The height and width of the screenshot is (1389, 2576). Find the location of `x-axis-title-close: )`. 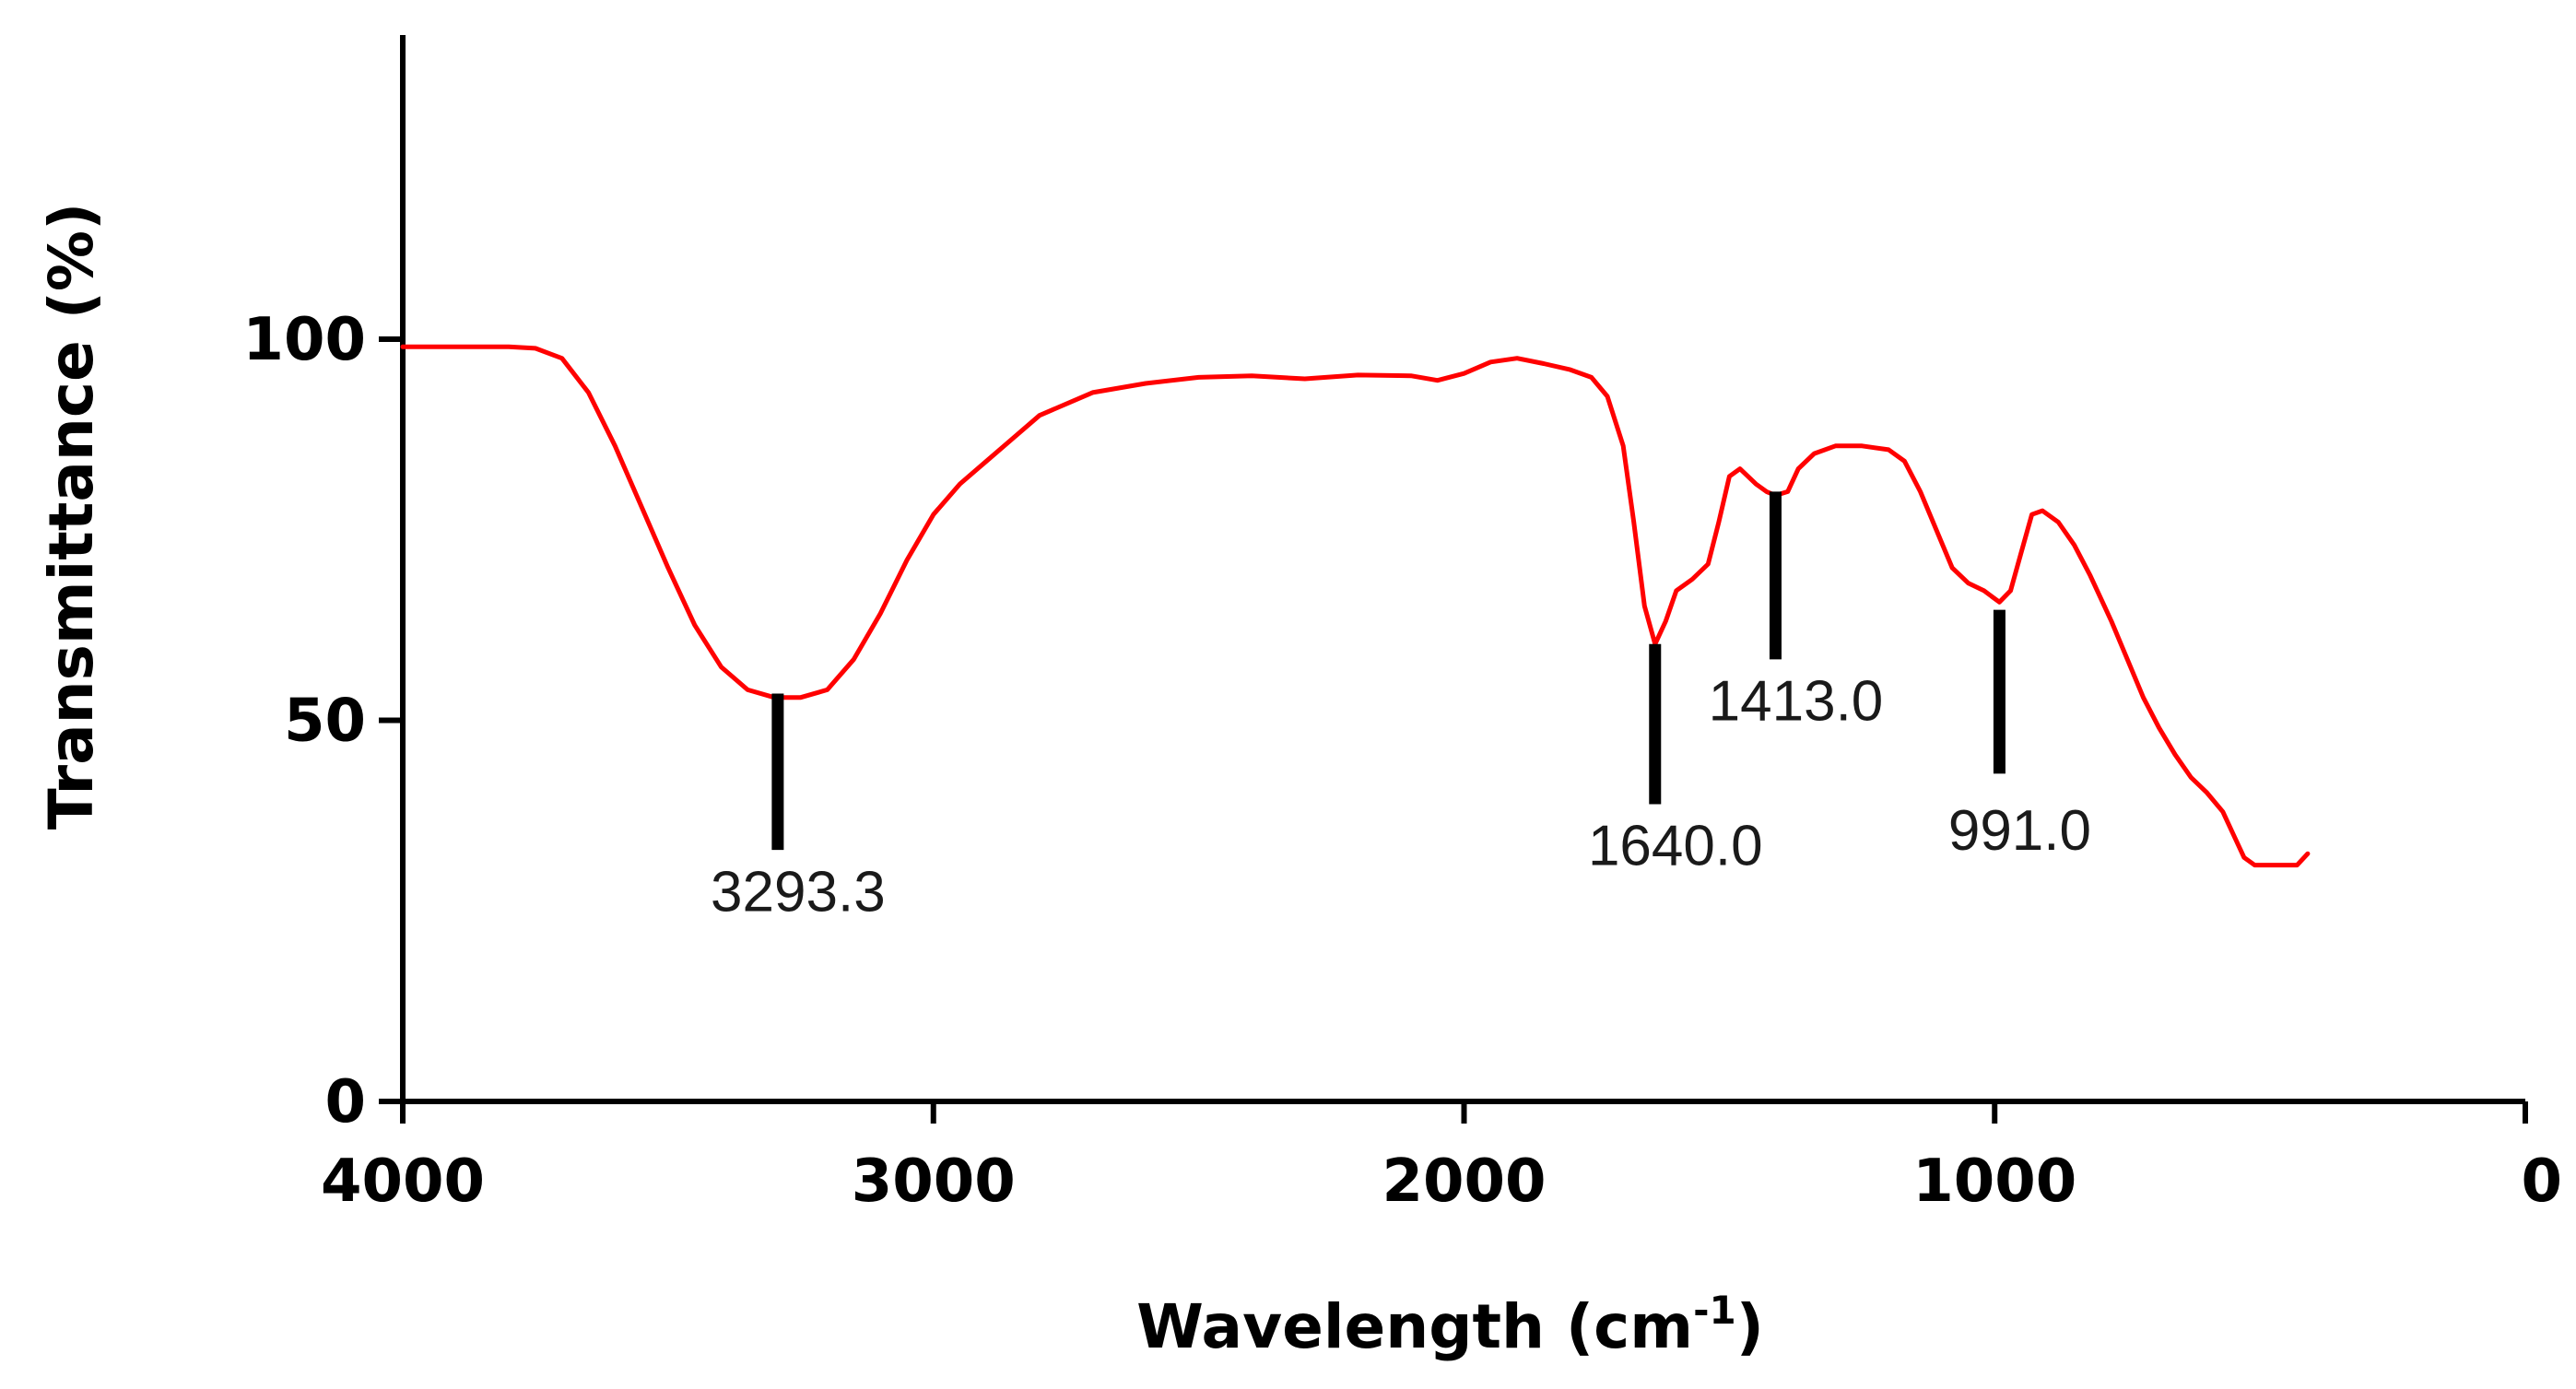

x-axis-title-close: ) is located at coordinates (1750, 1326).